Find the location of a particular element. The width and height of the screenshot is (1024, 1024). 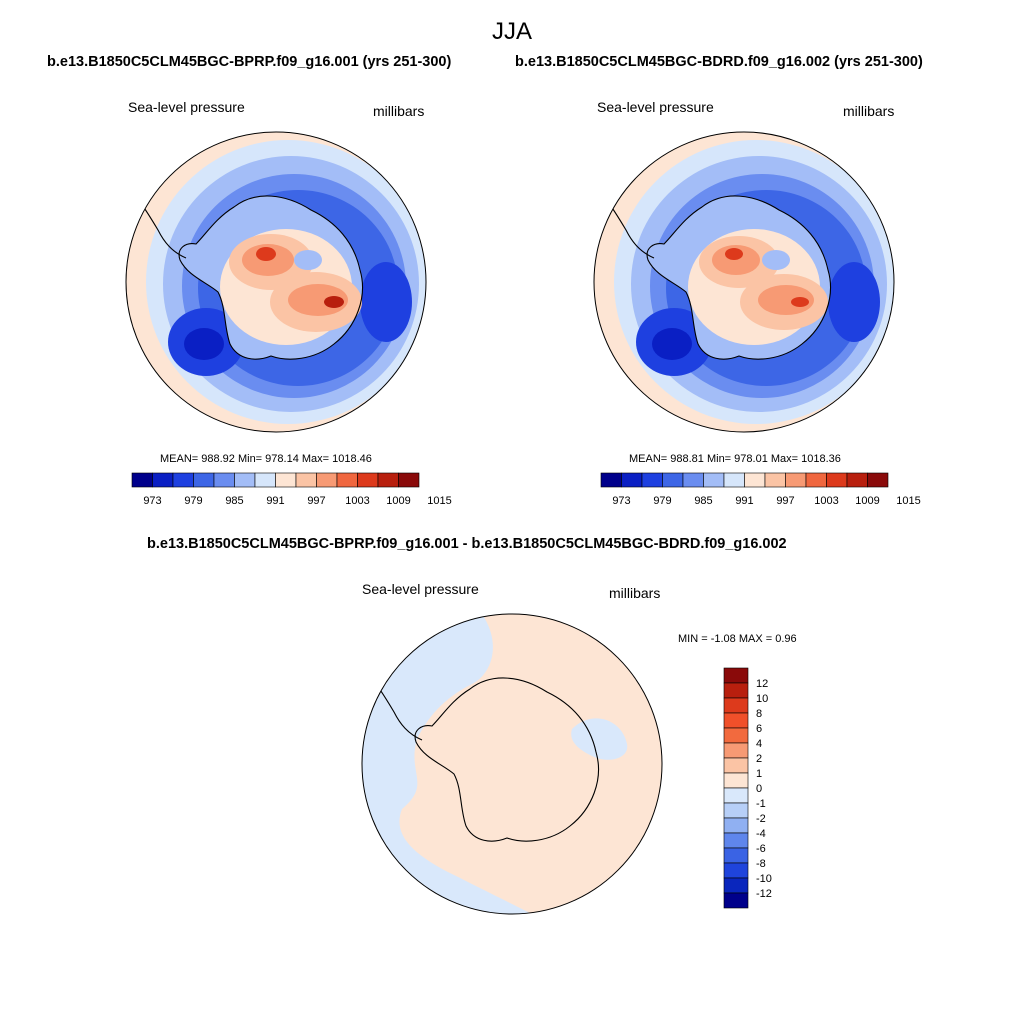

diff-units-label: millibars is located at coordinates (635, 593).